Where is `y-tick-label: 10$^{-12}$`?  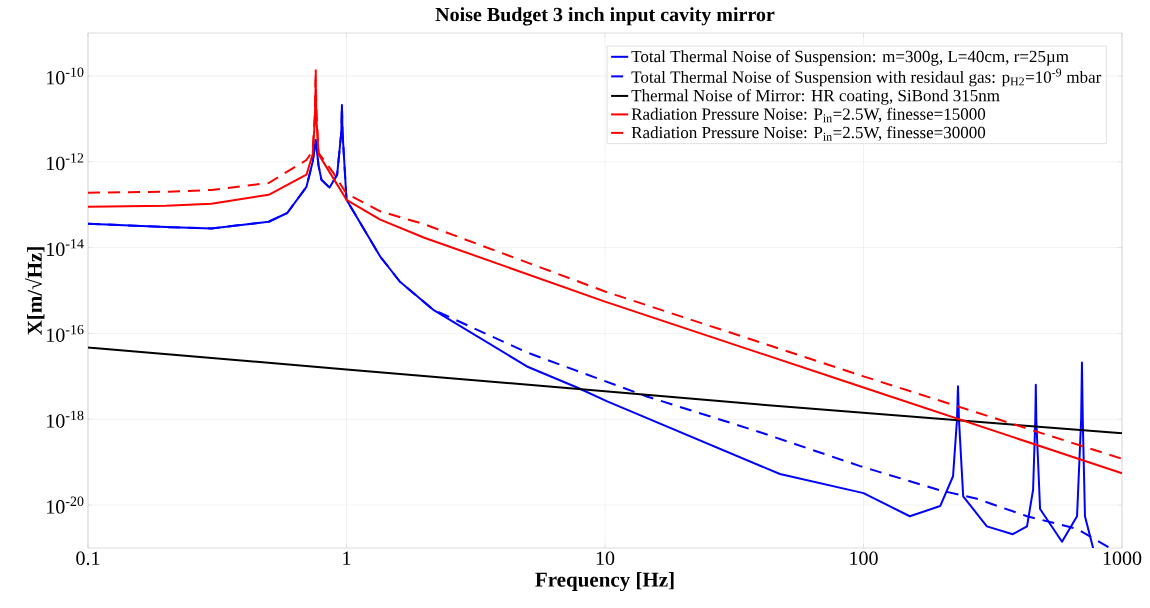
y-tick-label: 10$^{-12}$ is located at coordinates (65, 162).